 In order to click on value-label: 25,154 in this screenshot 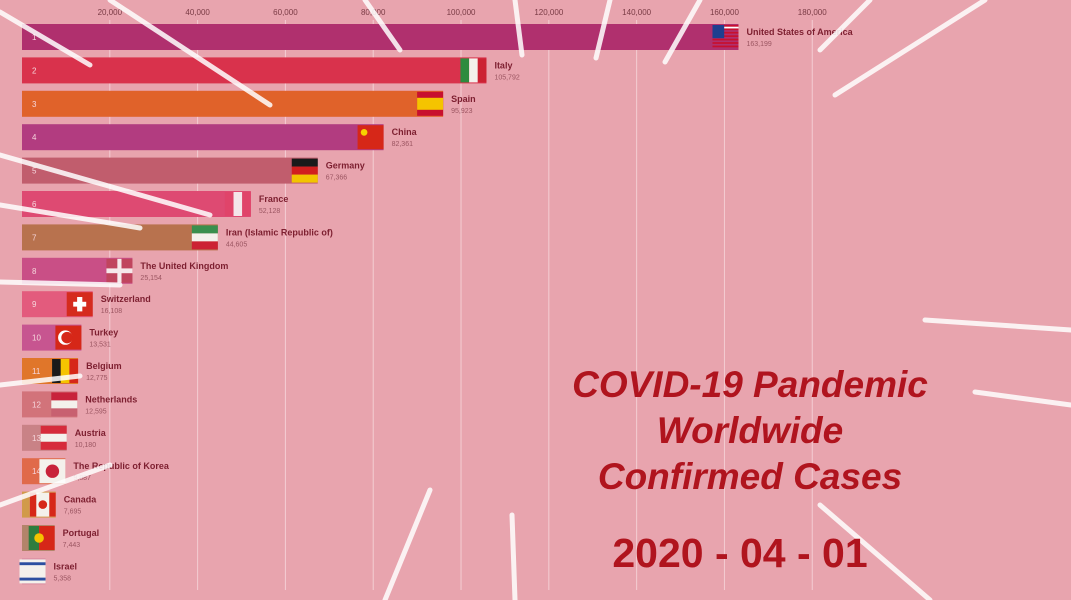, I will do `click(151, 278)`.